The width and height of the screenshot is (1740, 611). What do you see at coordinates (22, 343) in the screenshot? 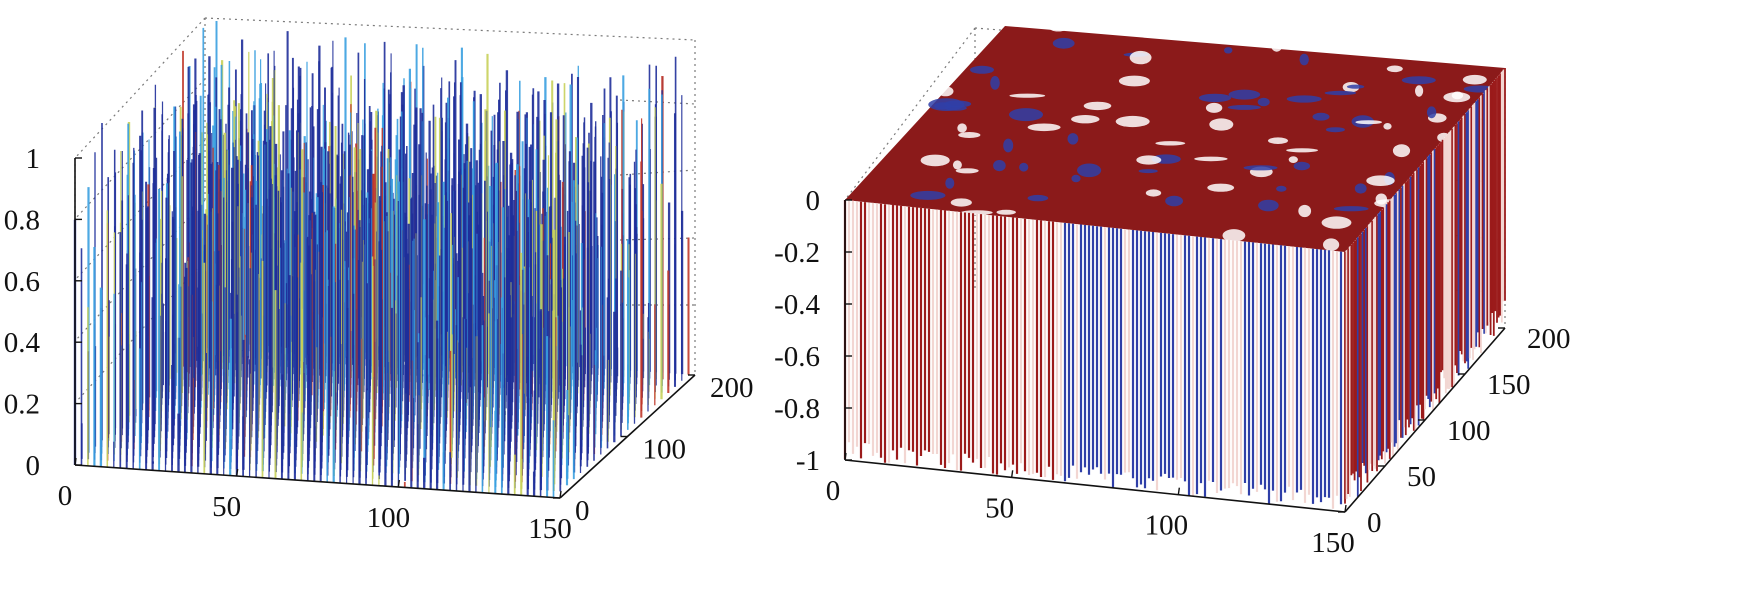
I see `z-tick-label: 0.4` at bounding box center [22, 343].